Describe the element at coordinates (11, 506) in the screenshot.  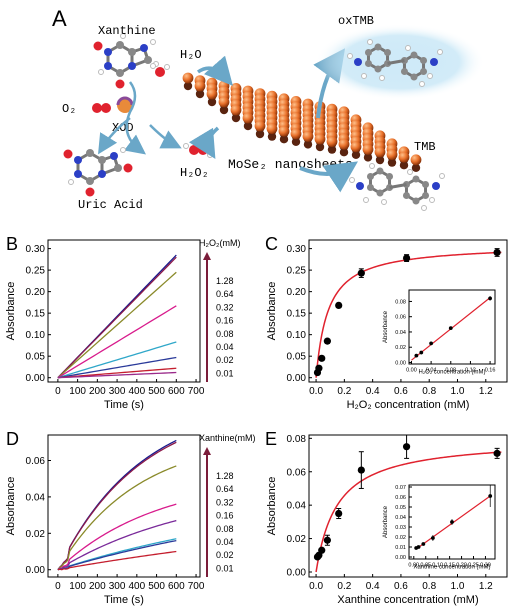
I see `y-axis-label: Absorbance` at that location.